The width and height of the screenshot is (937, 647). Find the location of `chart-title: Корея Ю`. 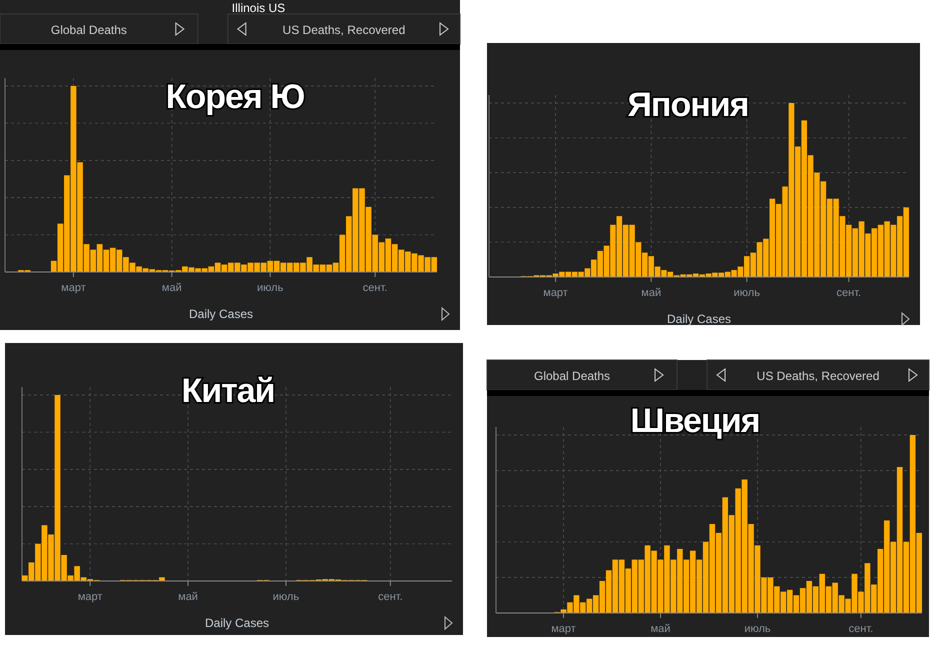

chart-title: Корея Ю is located at coordinates (235, 97).